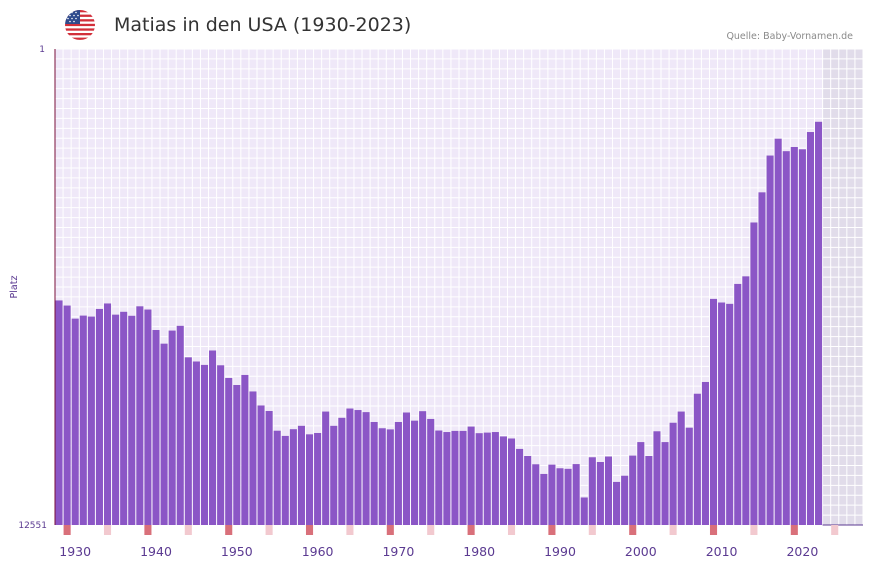  What do you see at coordinates (794, 336) in the screenshot?
I see `bar-2019` at bounding box center [794, 336].